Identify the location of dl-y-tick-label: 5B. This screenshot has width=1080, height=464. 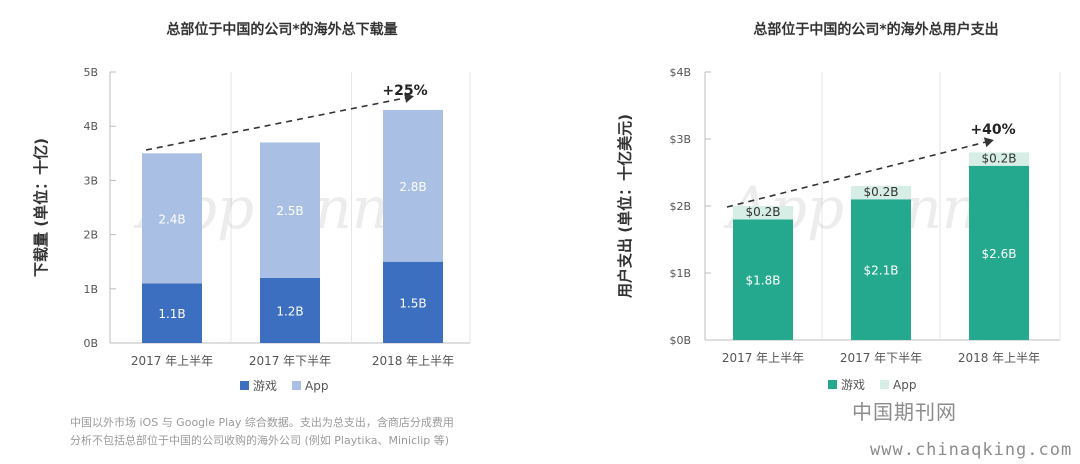
(90, 72).